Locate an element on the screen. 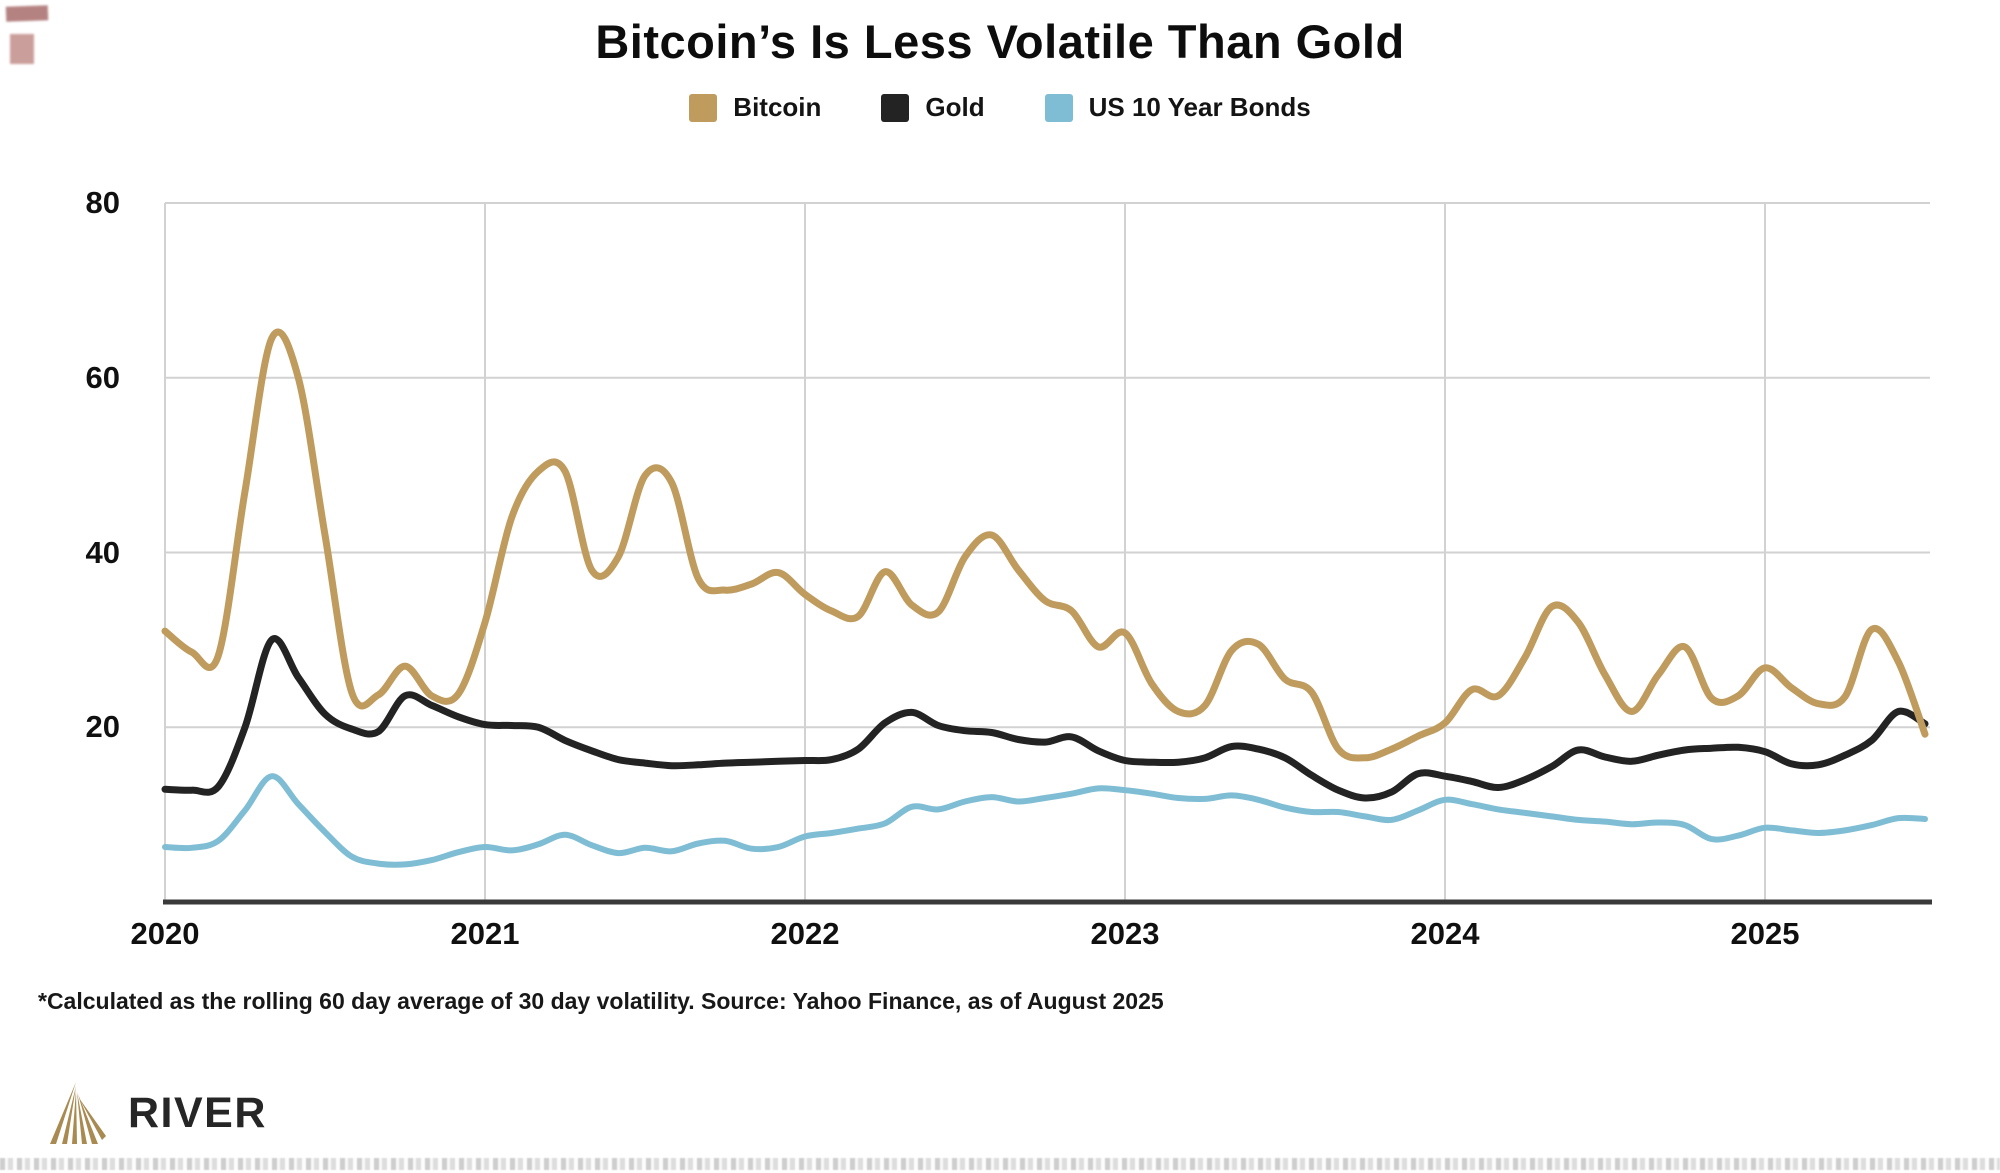 The image size is (2000, 1173). logo-text: RIVER is located at coordinates (197, 1112).